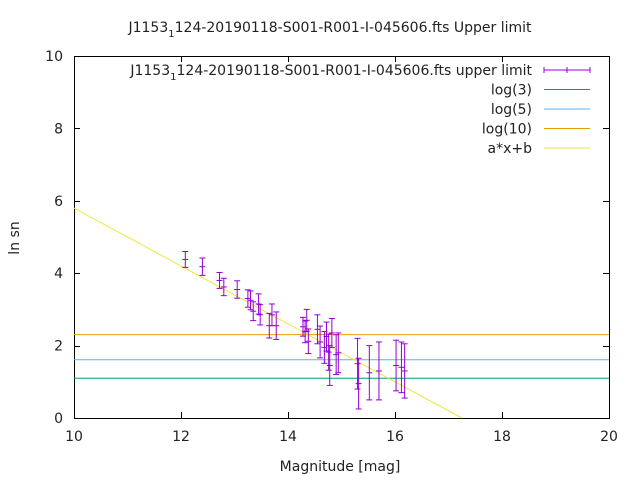  I want to click on y-tick-label: 2, so click(58, 347).